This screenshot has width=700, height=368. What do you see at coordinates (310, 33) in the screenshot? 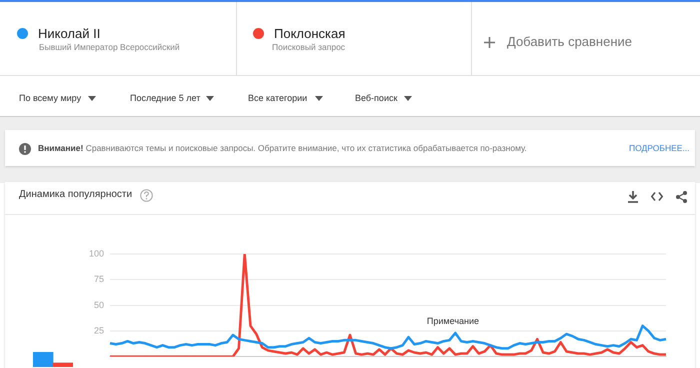
I see `legend-label: Поклонская` at bounding box center [310, 33].